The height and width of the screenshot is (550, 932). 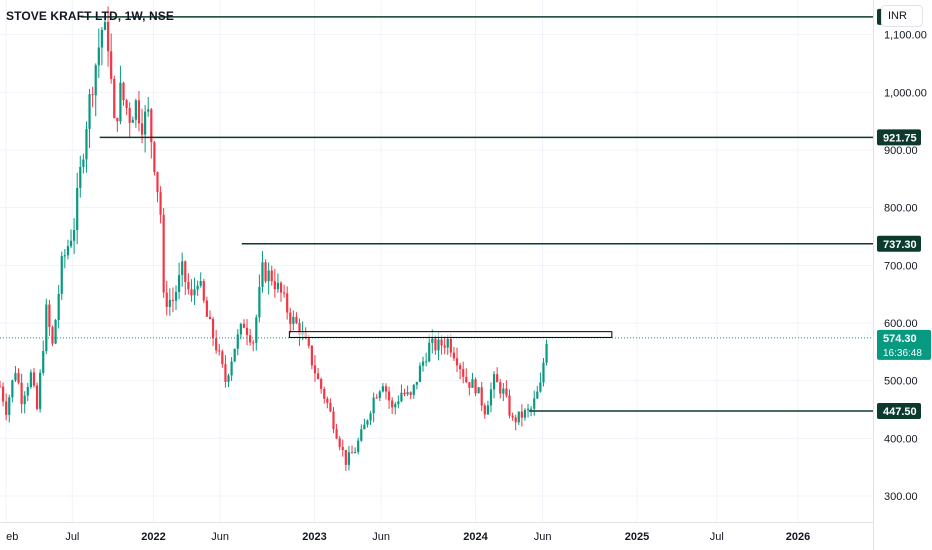 I want to click on y-tick-label: 900.00, so click(x=901, y=151).